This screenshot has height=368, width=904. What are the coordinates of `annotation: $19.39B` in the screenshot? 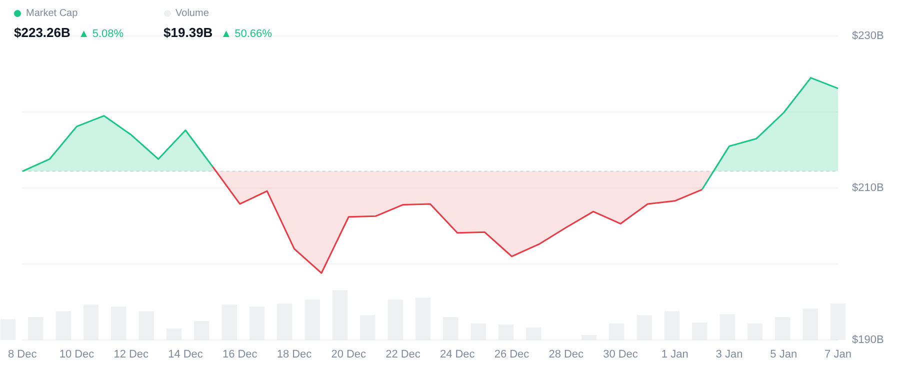 It's located at (188, 32).